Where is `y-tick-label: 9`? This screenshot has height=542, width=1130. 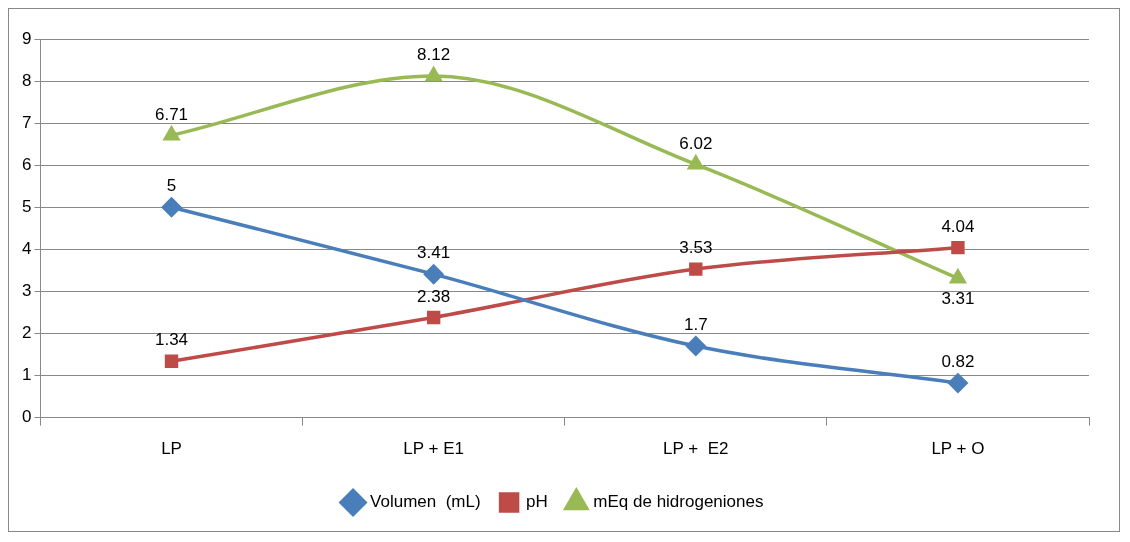 y-tick-label: 9 is located at coordinates (26, 38).